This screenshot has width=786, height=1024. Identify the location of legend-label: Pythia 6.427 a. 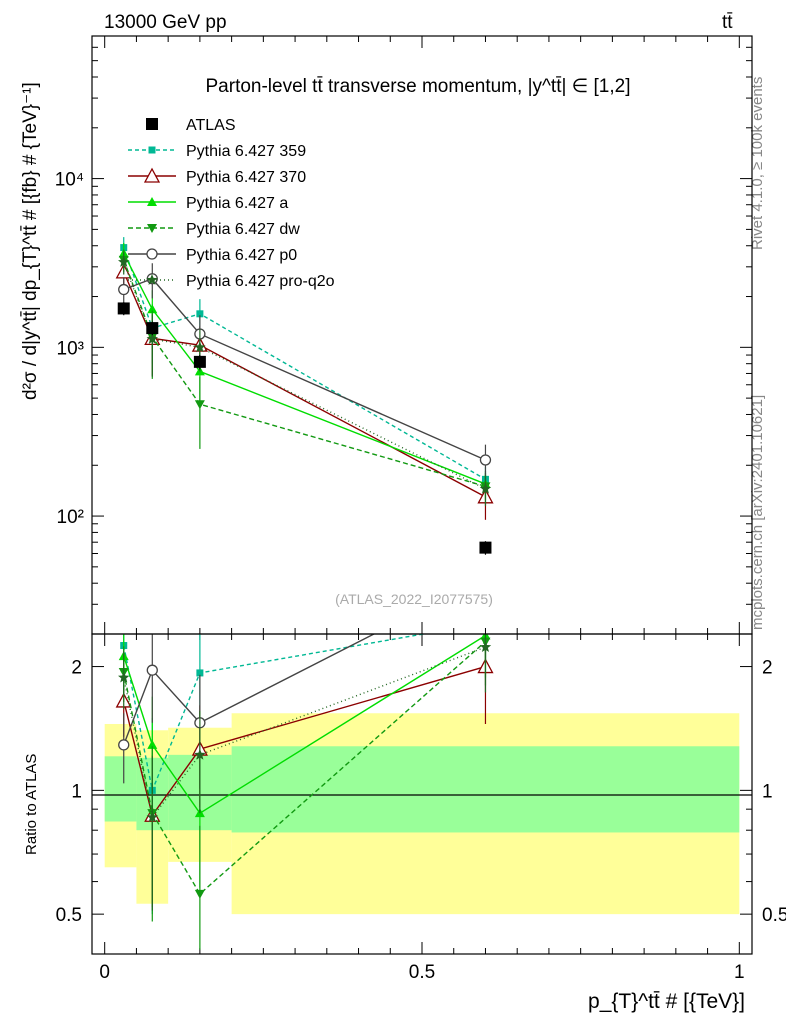
(237, 203).